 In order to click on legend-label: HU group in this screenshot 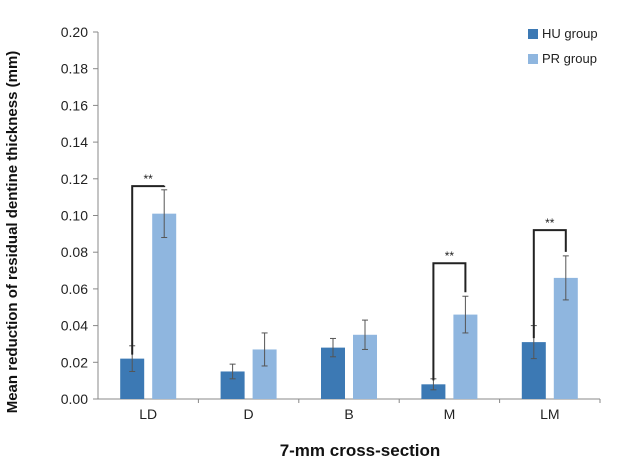, I will do `click(570, 33)`.